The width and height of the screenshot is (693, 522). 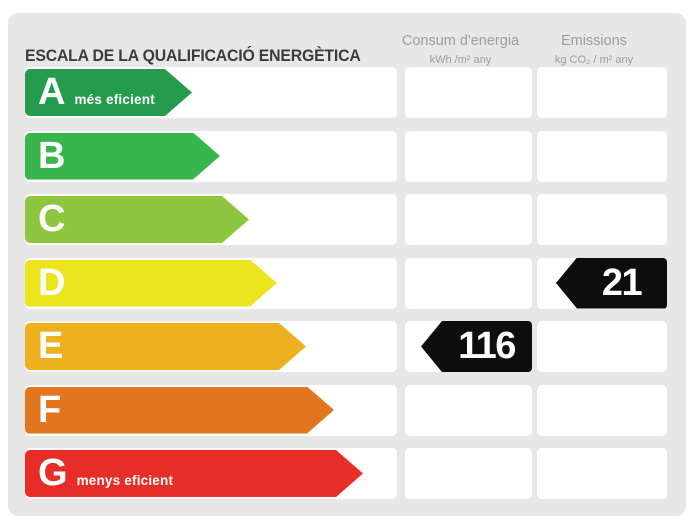 What do you see at coordinates (193, 55) in the screenshot?
I see `page-title: ESCALA DE LA QUALIFICACIÓ ENERGÈTICA` at bounding box center [193, 55].